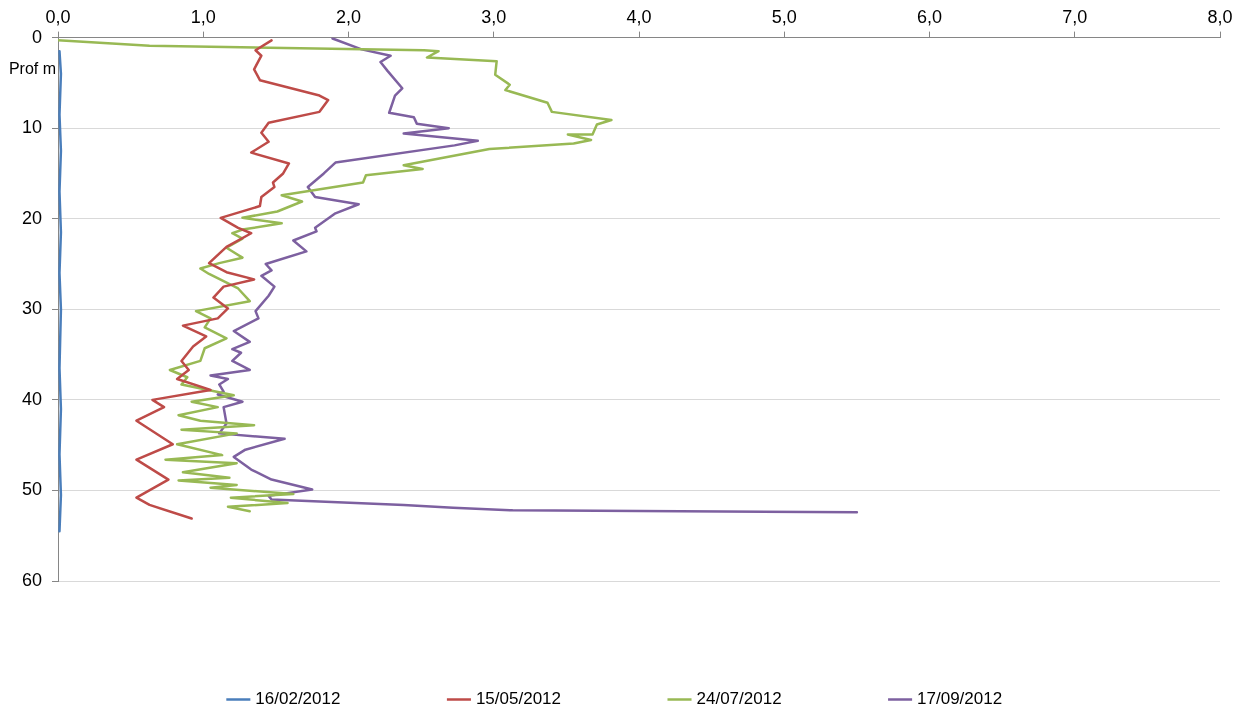  I want to click on y-tick-label: 40, so click(32, 398).